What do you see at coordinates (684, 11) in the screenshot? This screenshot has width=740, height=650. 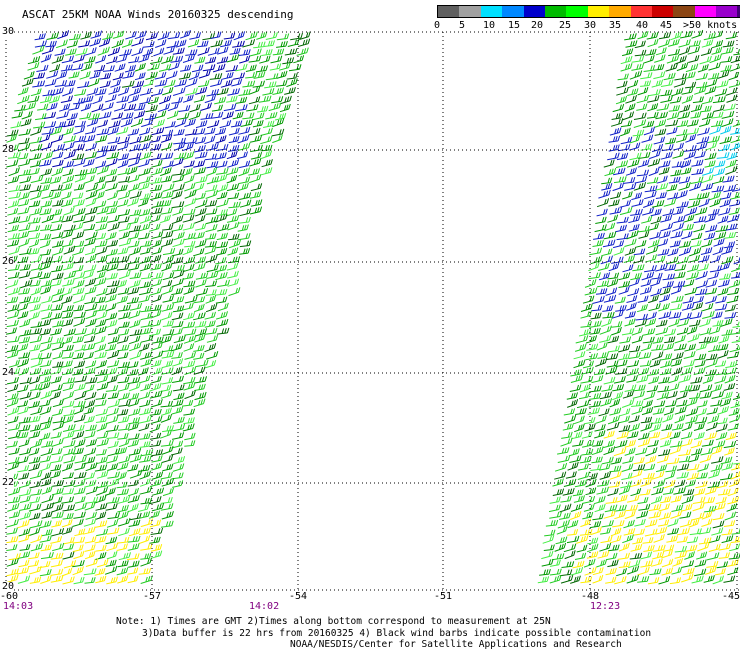 I see `colorbar-swatch` at bounding box center [684, 11].